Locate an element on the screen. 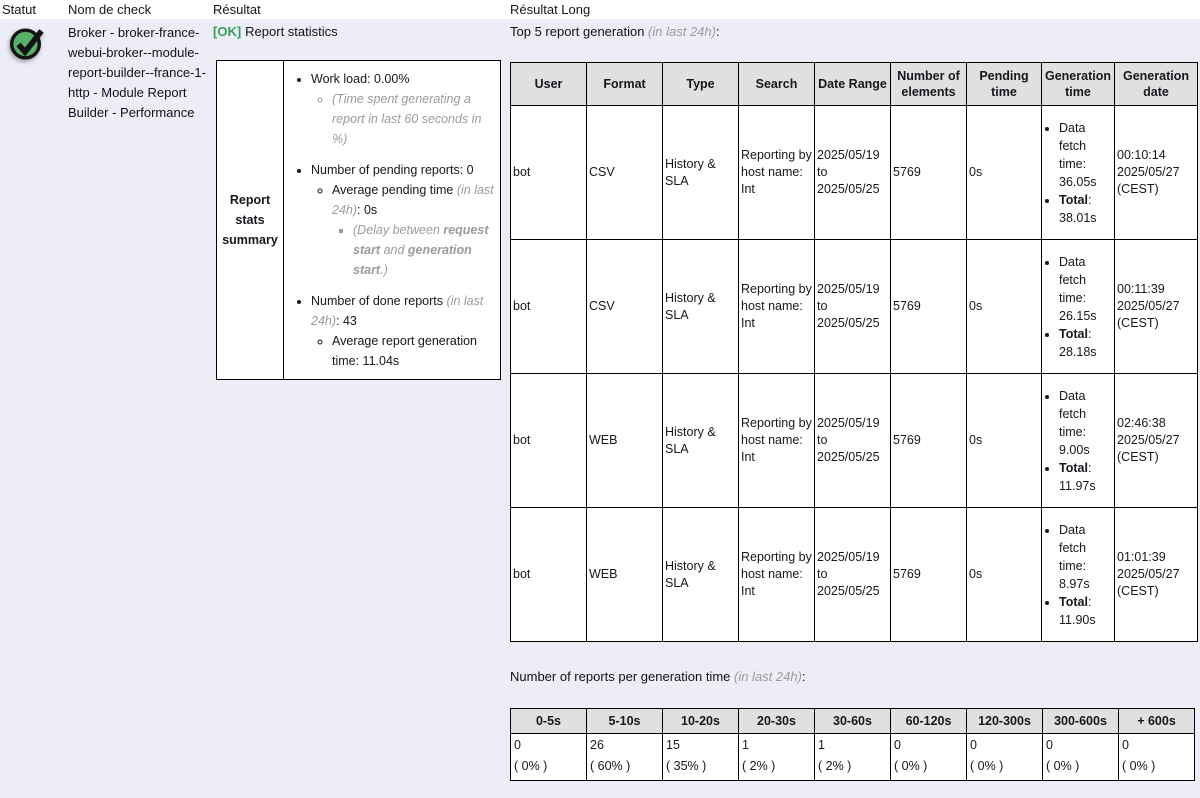 The image size is (1200, 798). column-header-statut: Statut is located at coordinates (19, 9).